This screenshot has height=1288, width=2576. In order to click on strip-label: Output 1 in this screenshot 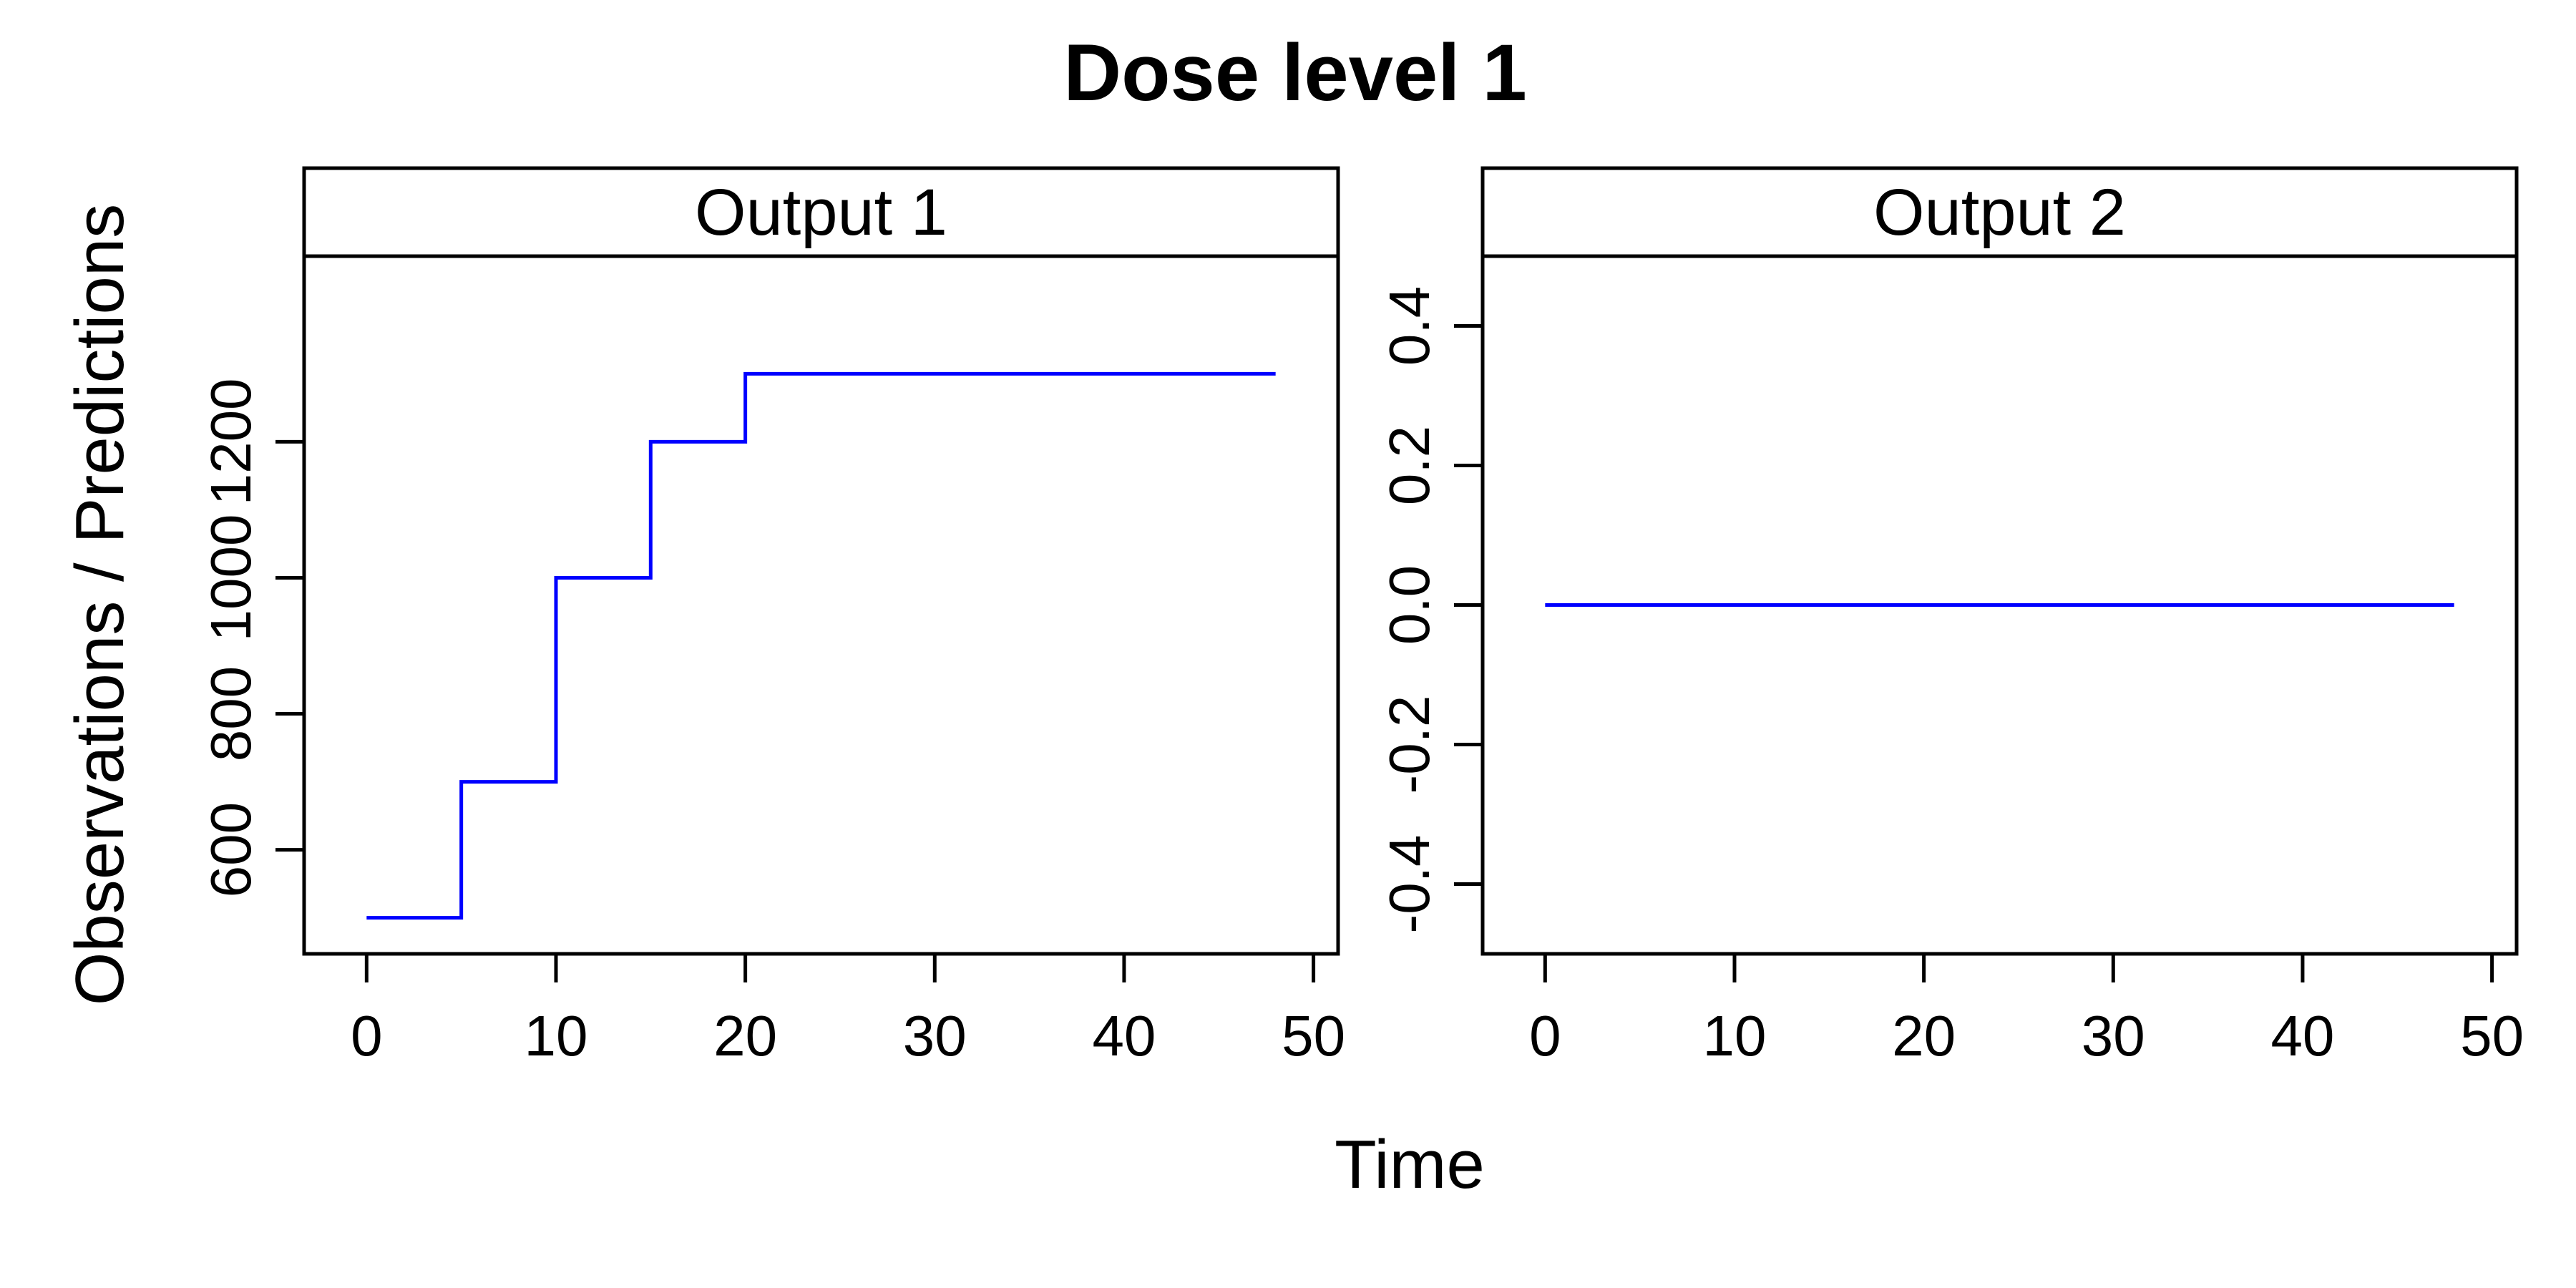, I will do `click(821, 212)`.